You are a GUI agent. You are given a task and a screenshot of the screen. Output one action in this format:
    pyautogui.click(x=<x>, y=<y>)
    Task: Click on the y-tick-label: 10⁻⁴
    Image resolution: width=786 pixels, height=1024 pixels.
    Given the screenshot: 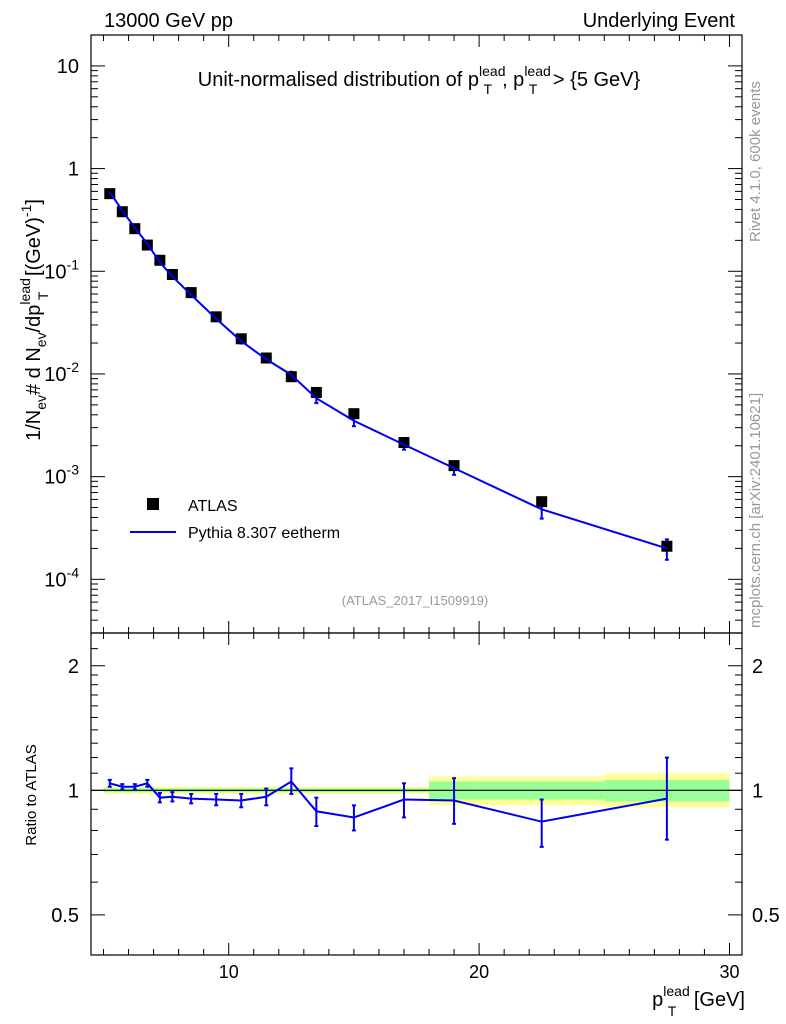 What is the action you would take?
    pyautogui.click(x=61, y=577)
    